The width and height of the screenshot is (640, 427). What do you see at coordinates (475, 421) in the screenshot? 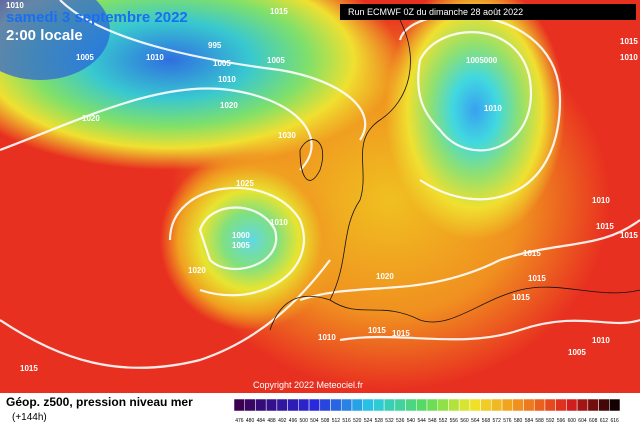
I see `legend-label: 564` at bounding box center [475, 421].